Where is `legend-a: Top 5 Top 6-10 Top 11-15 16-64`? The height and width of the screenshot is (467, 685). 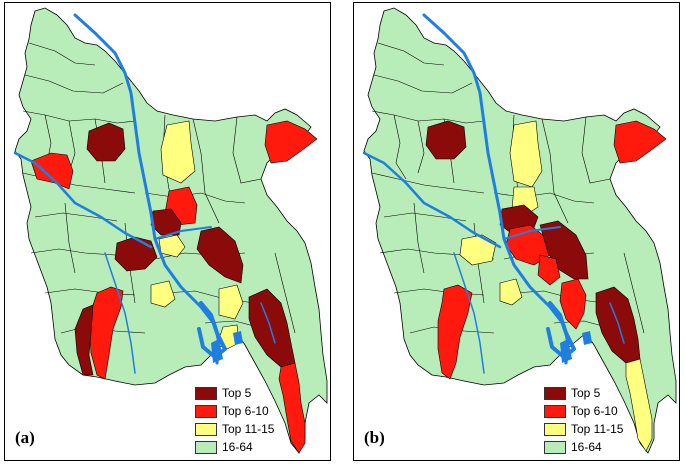
legend-a: Top 5 Top 6-10 Top 11-15 16-64 is located at coordinates (234, 420).